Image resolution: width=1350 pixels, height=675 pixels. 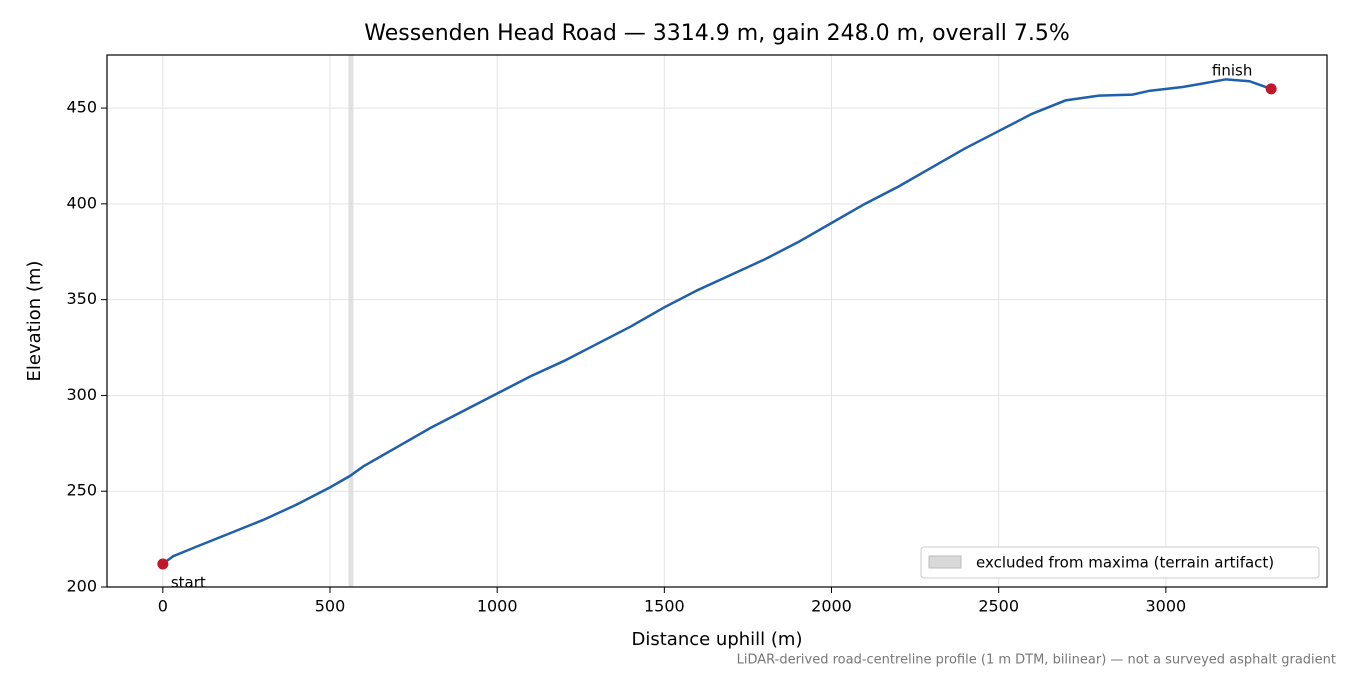 What do you see at coordinates (81, 107) in the screenshot?
I see `y-tick-label: 450` at bounding box center [81, 107].